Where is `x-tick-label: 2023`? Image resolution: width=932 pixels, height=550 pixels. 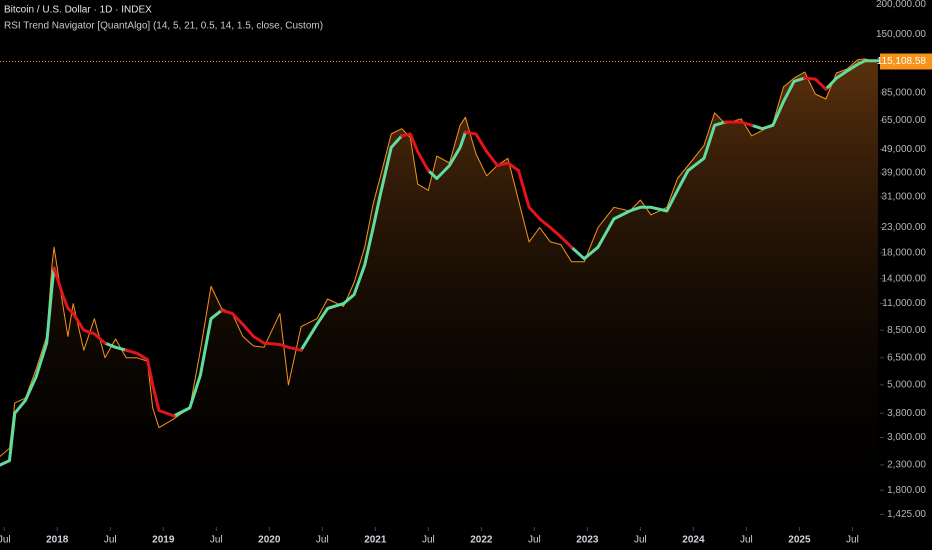 x-tick-label: 2023 is located at coordinates (587, 540).